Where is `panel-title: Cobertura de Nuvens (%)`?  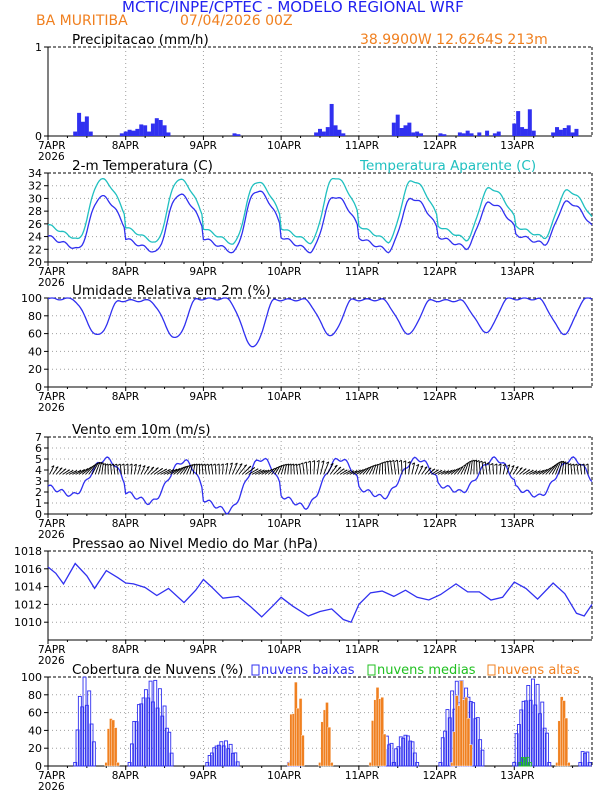 panel-title: Cobertura de Nuvens (%) is located at coordinates (157, 670).